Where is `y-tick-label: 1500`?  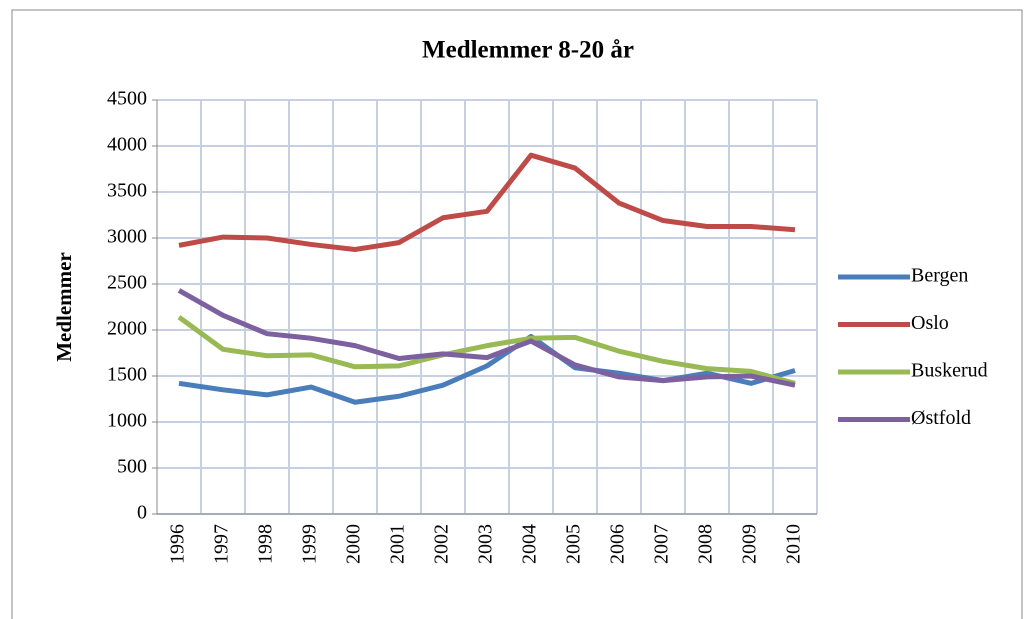 y-tick-label: 1500 is located at coordinates (127, 375).